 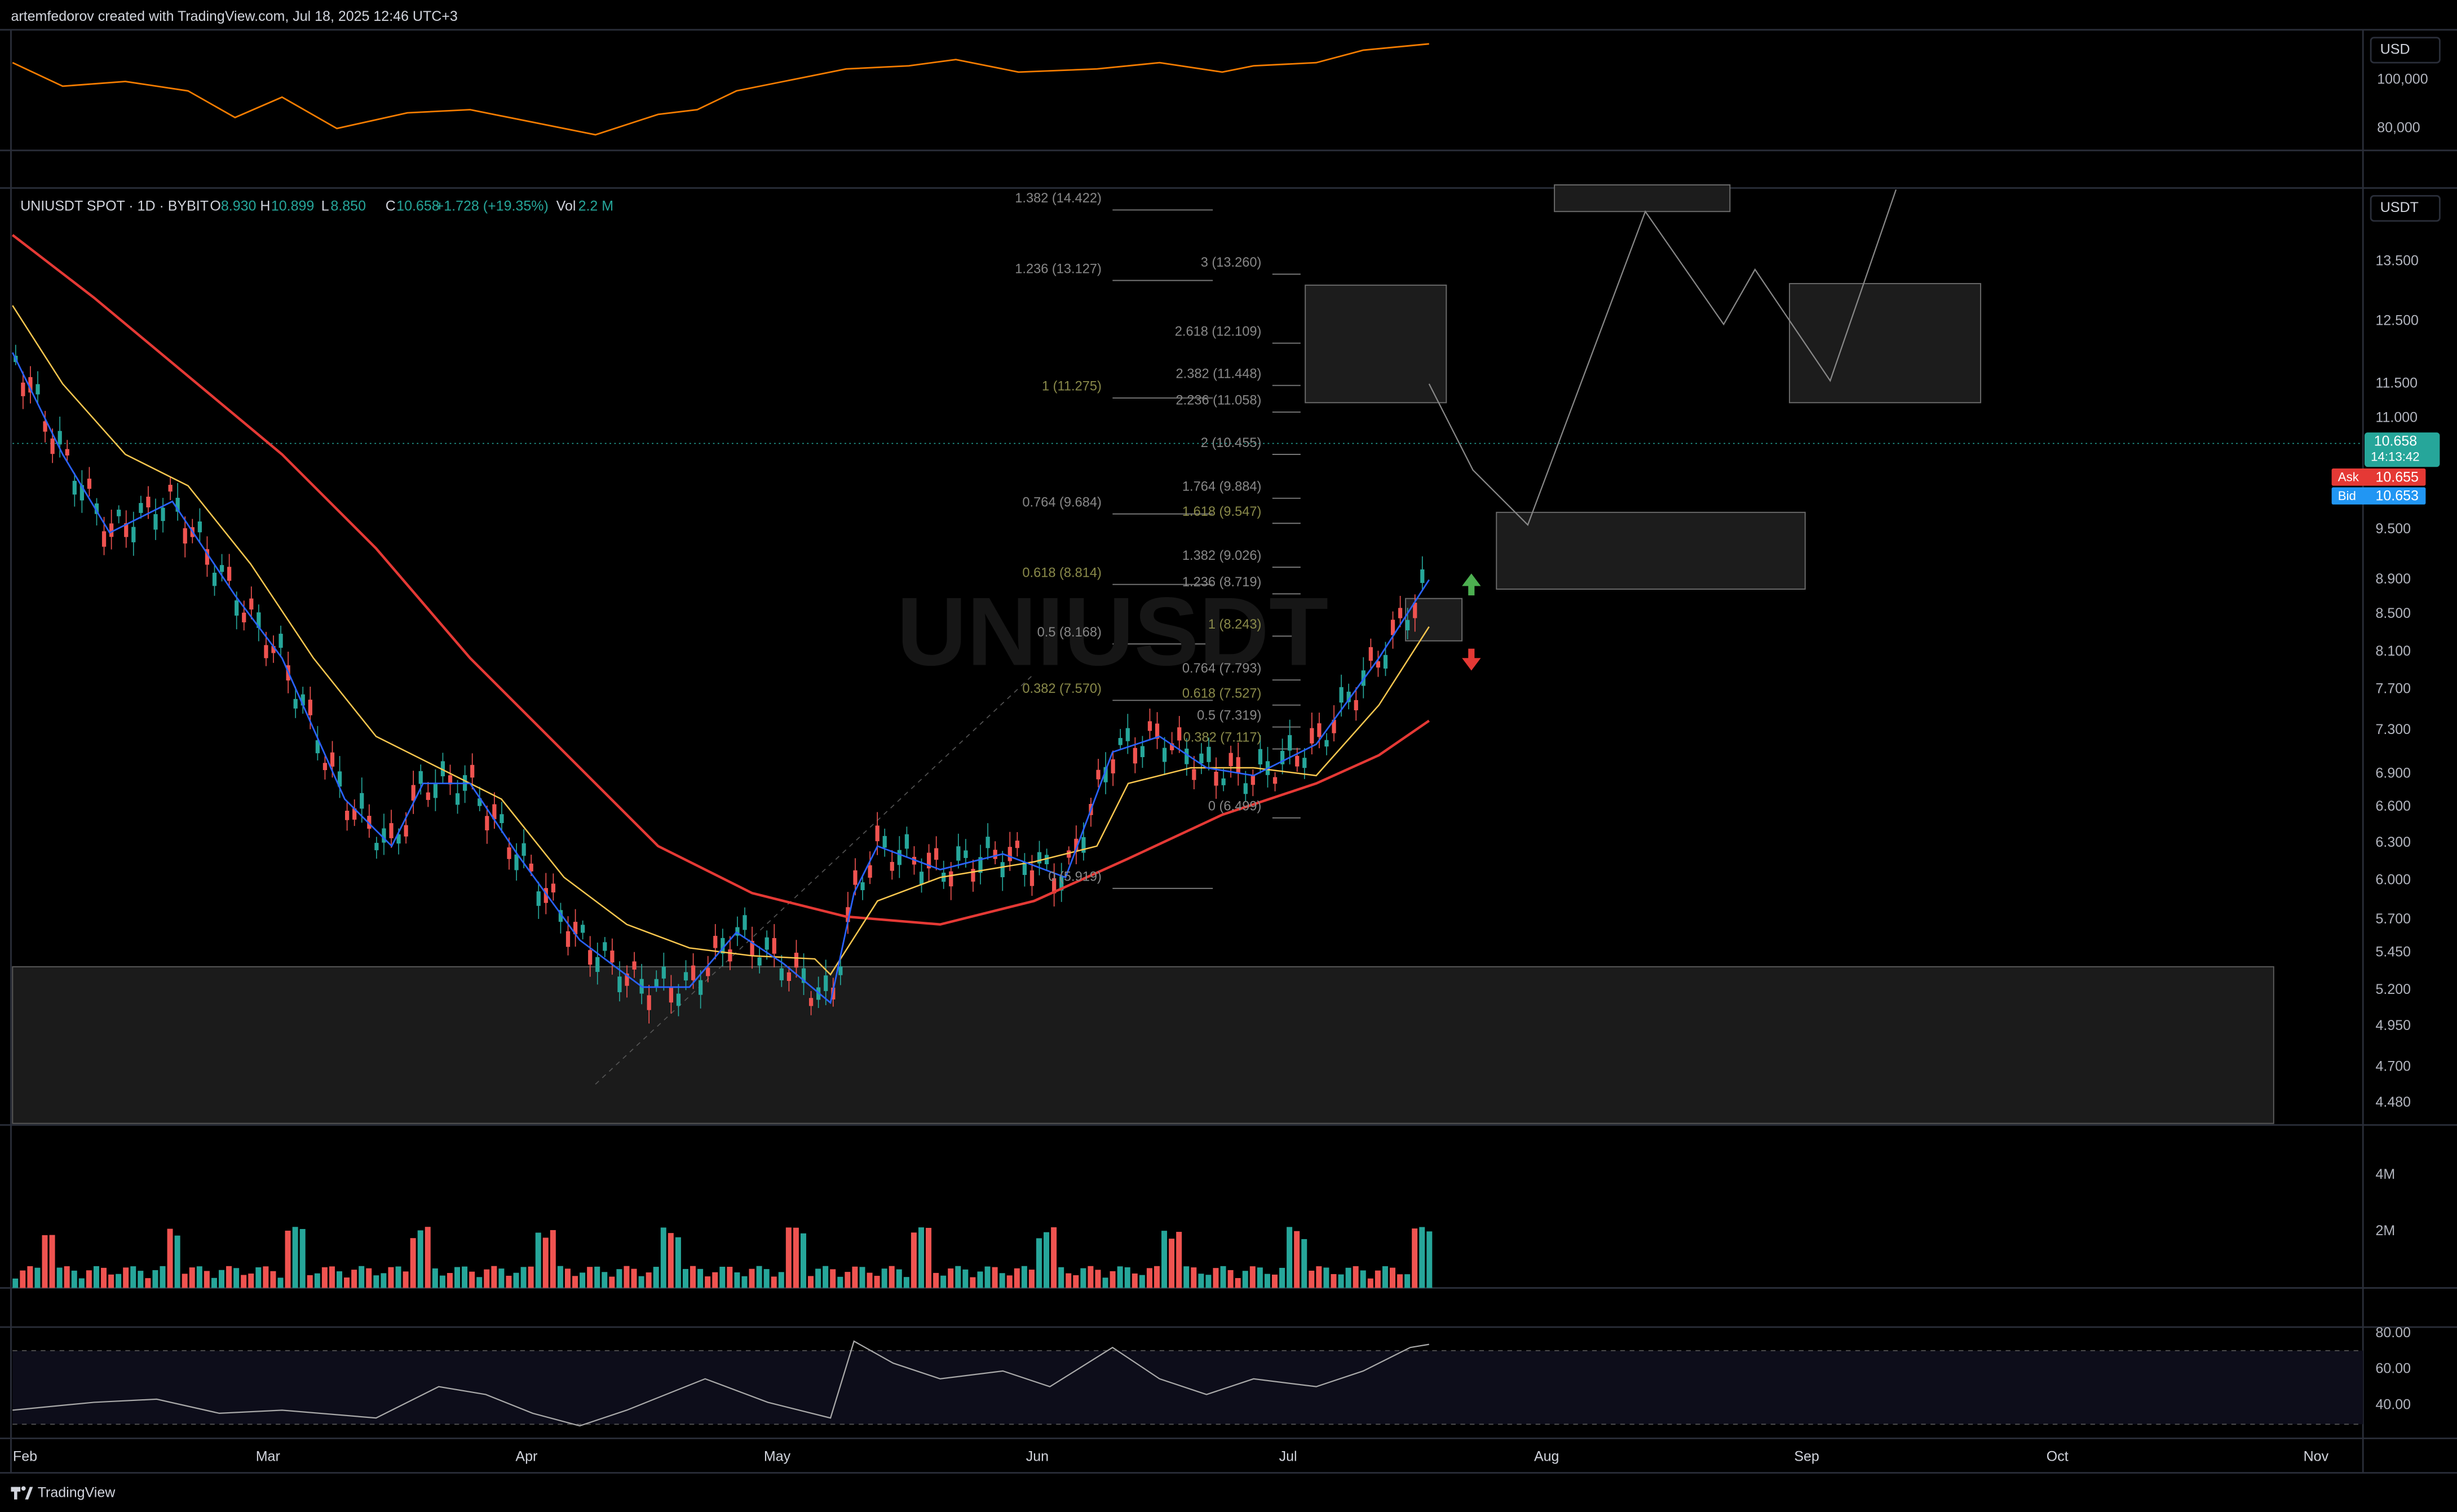 What do you see at coordinates (815, 879) in the screenshot?
I see `trend-line` at bounding box center [815, 879].